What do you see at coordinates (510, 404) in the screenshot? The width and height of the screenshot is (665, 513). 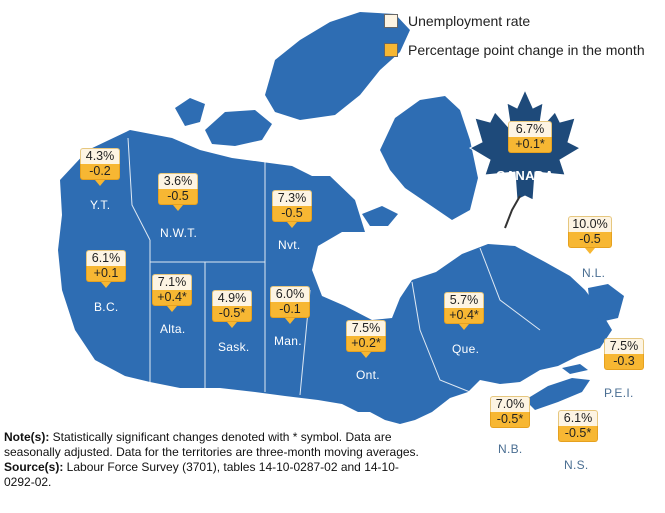 I see `rate-nb: 7.0%` at bounding box center [510, 404].